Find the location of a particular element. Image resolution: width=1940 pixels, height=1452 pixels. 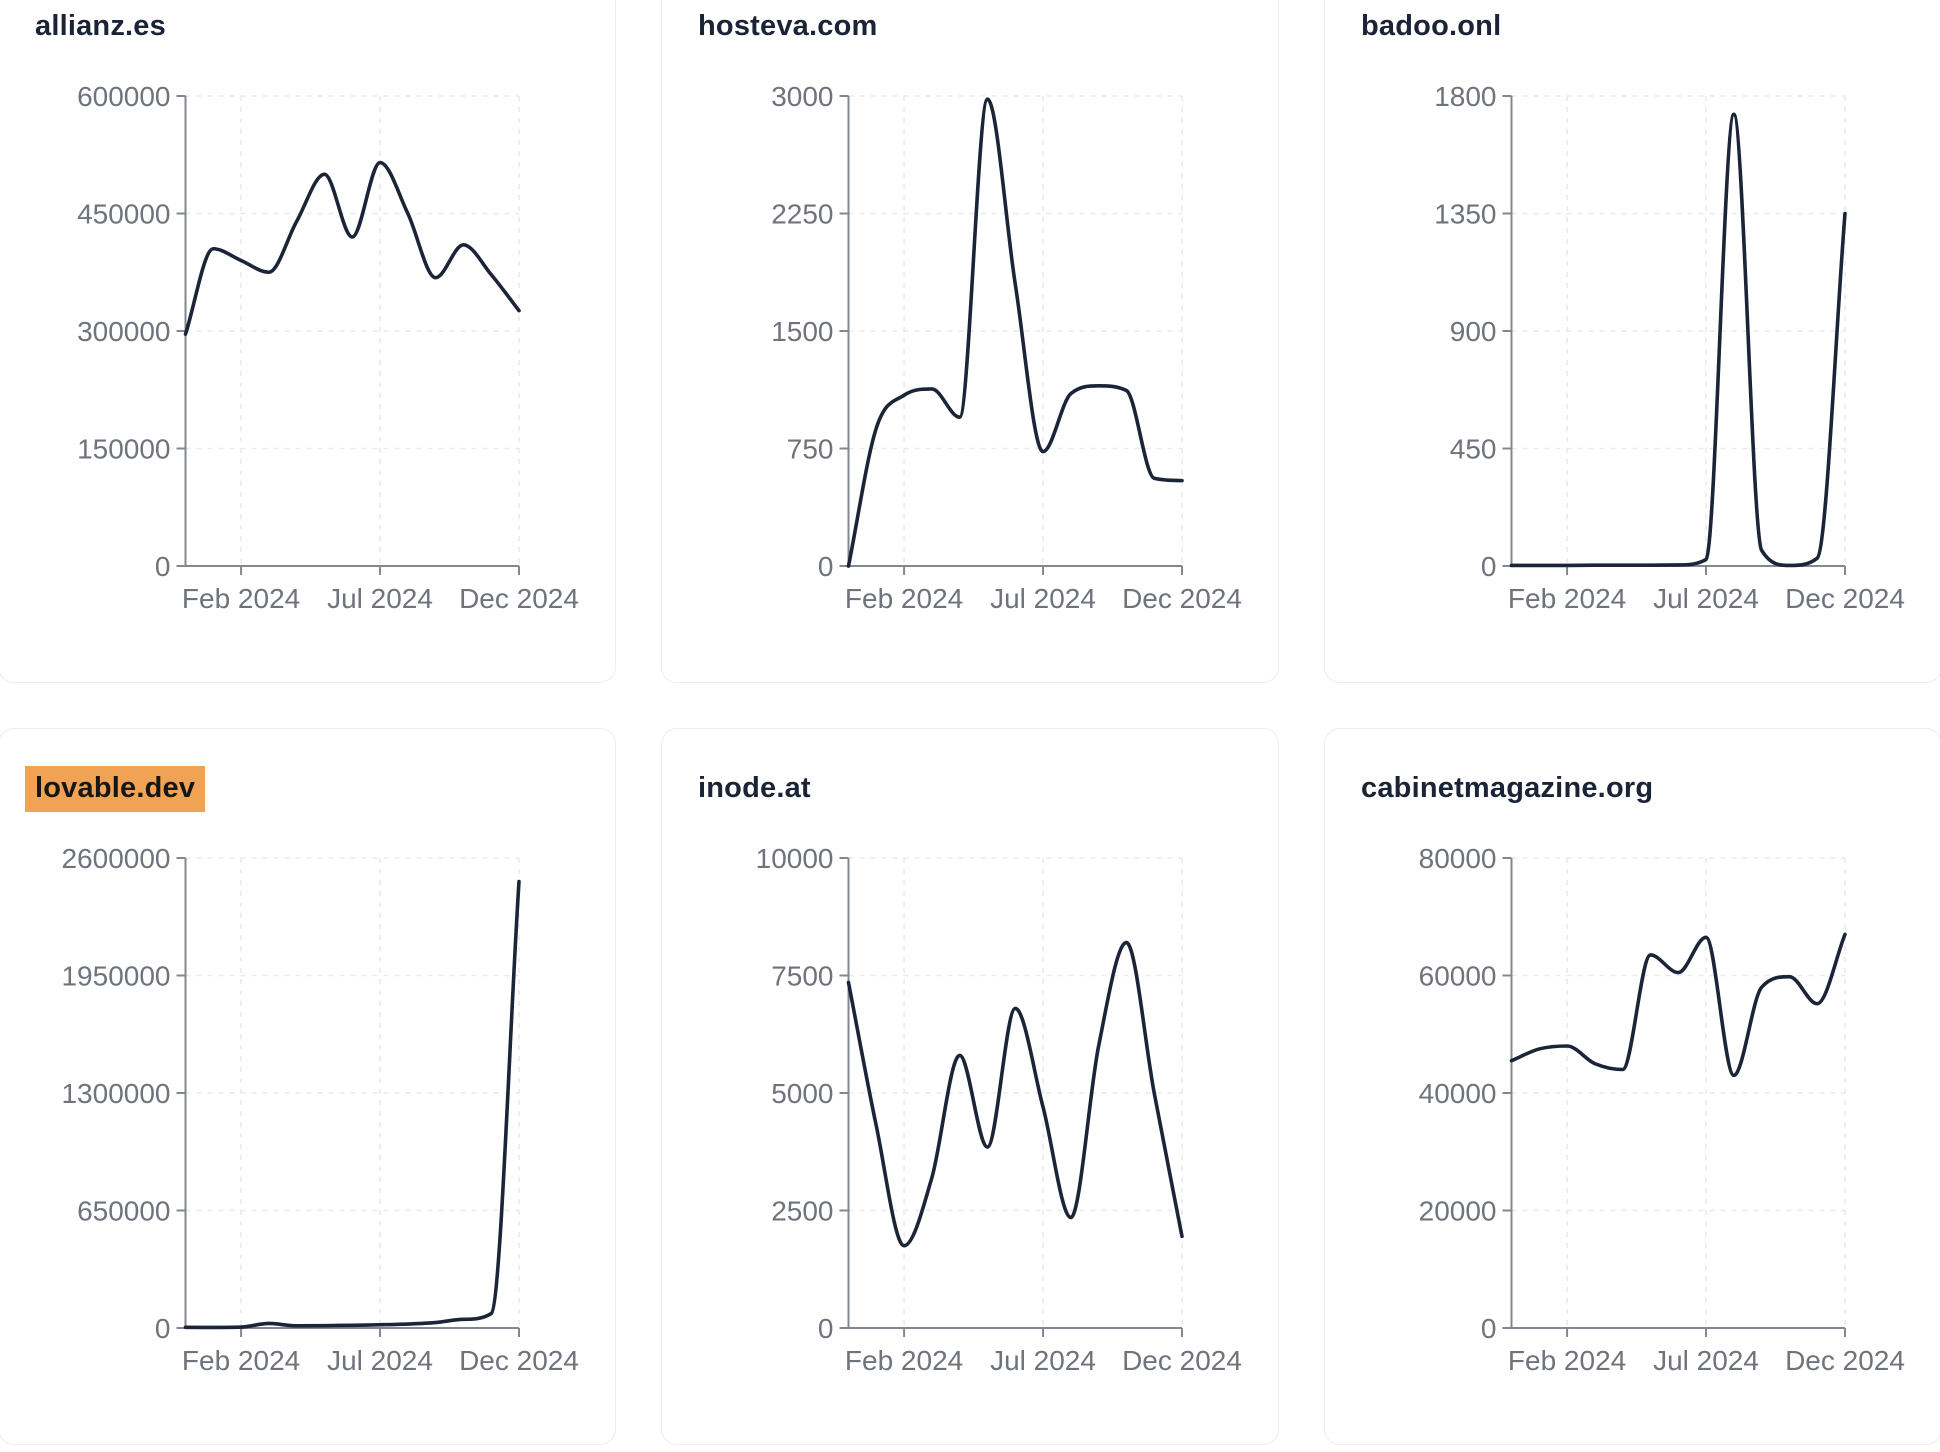

line-chart: 0 450 900 1350 1800 Feb 2024 Jul 2024 Dec 2024 is located at coordinates (1669, 347).